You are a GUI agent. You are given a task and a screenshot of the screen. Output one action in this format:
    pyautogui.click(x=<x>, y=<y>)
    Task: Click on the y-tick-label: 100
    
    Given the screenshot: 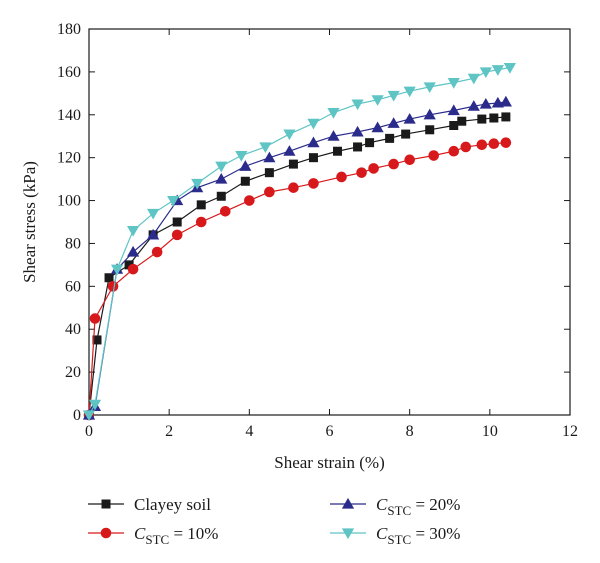 What is the action you would take?
    pyautogui.click(x=69, y=201)
    